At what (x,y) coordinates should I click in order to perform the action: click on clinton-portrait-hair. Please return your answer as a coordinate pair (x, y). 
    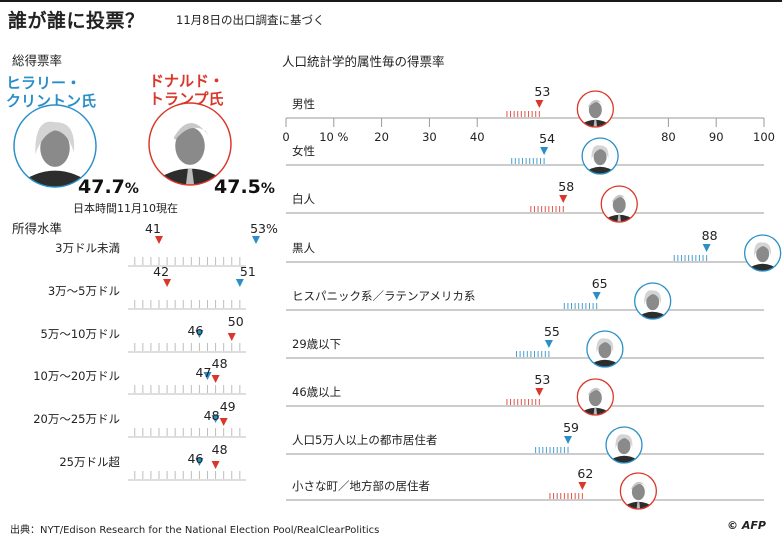
    Looking at the image, I should click on (55, 138).